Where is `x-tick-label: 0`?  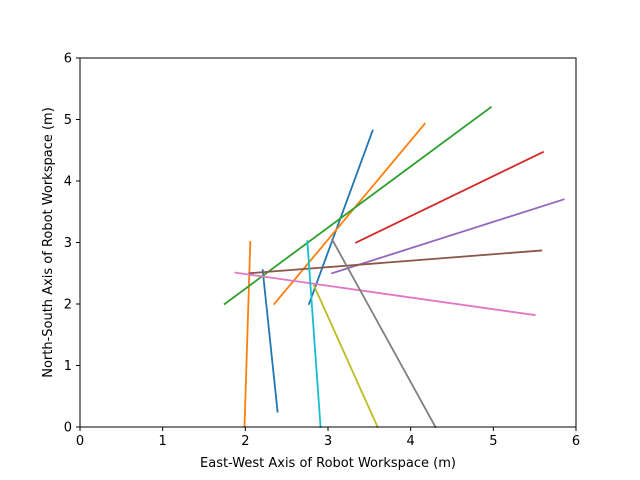 x-tick-label: 0 is located at coordinates (80, 441).